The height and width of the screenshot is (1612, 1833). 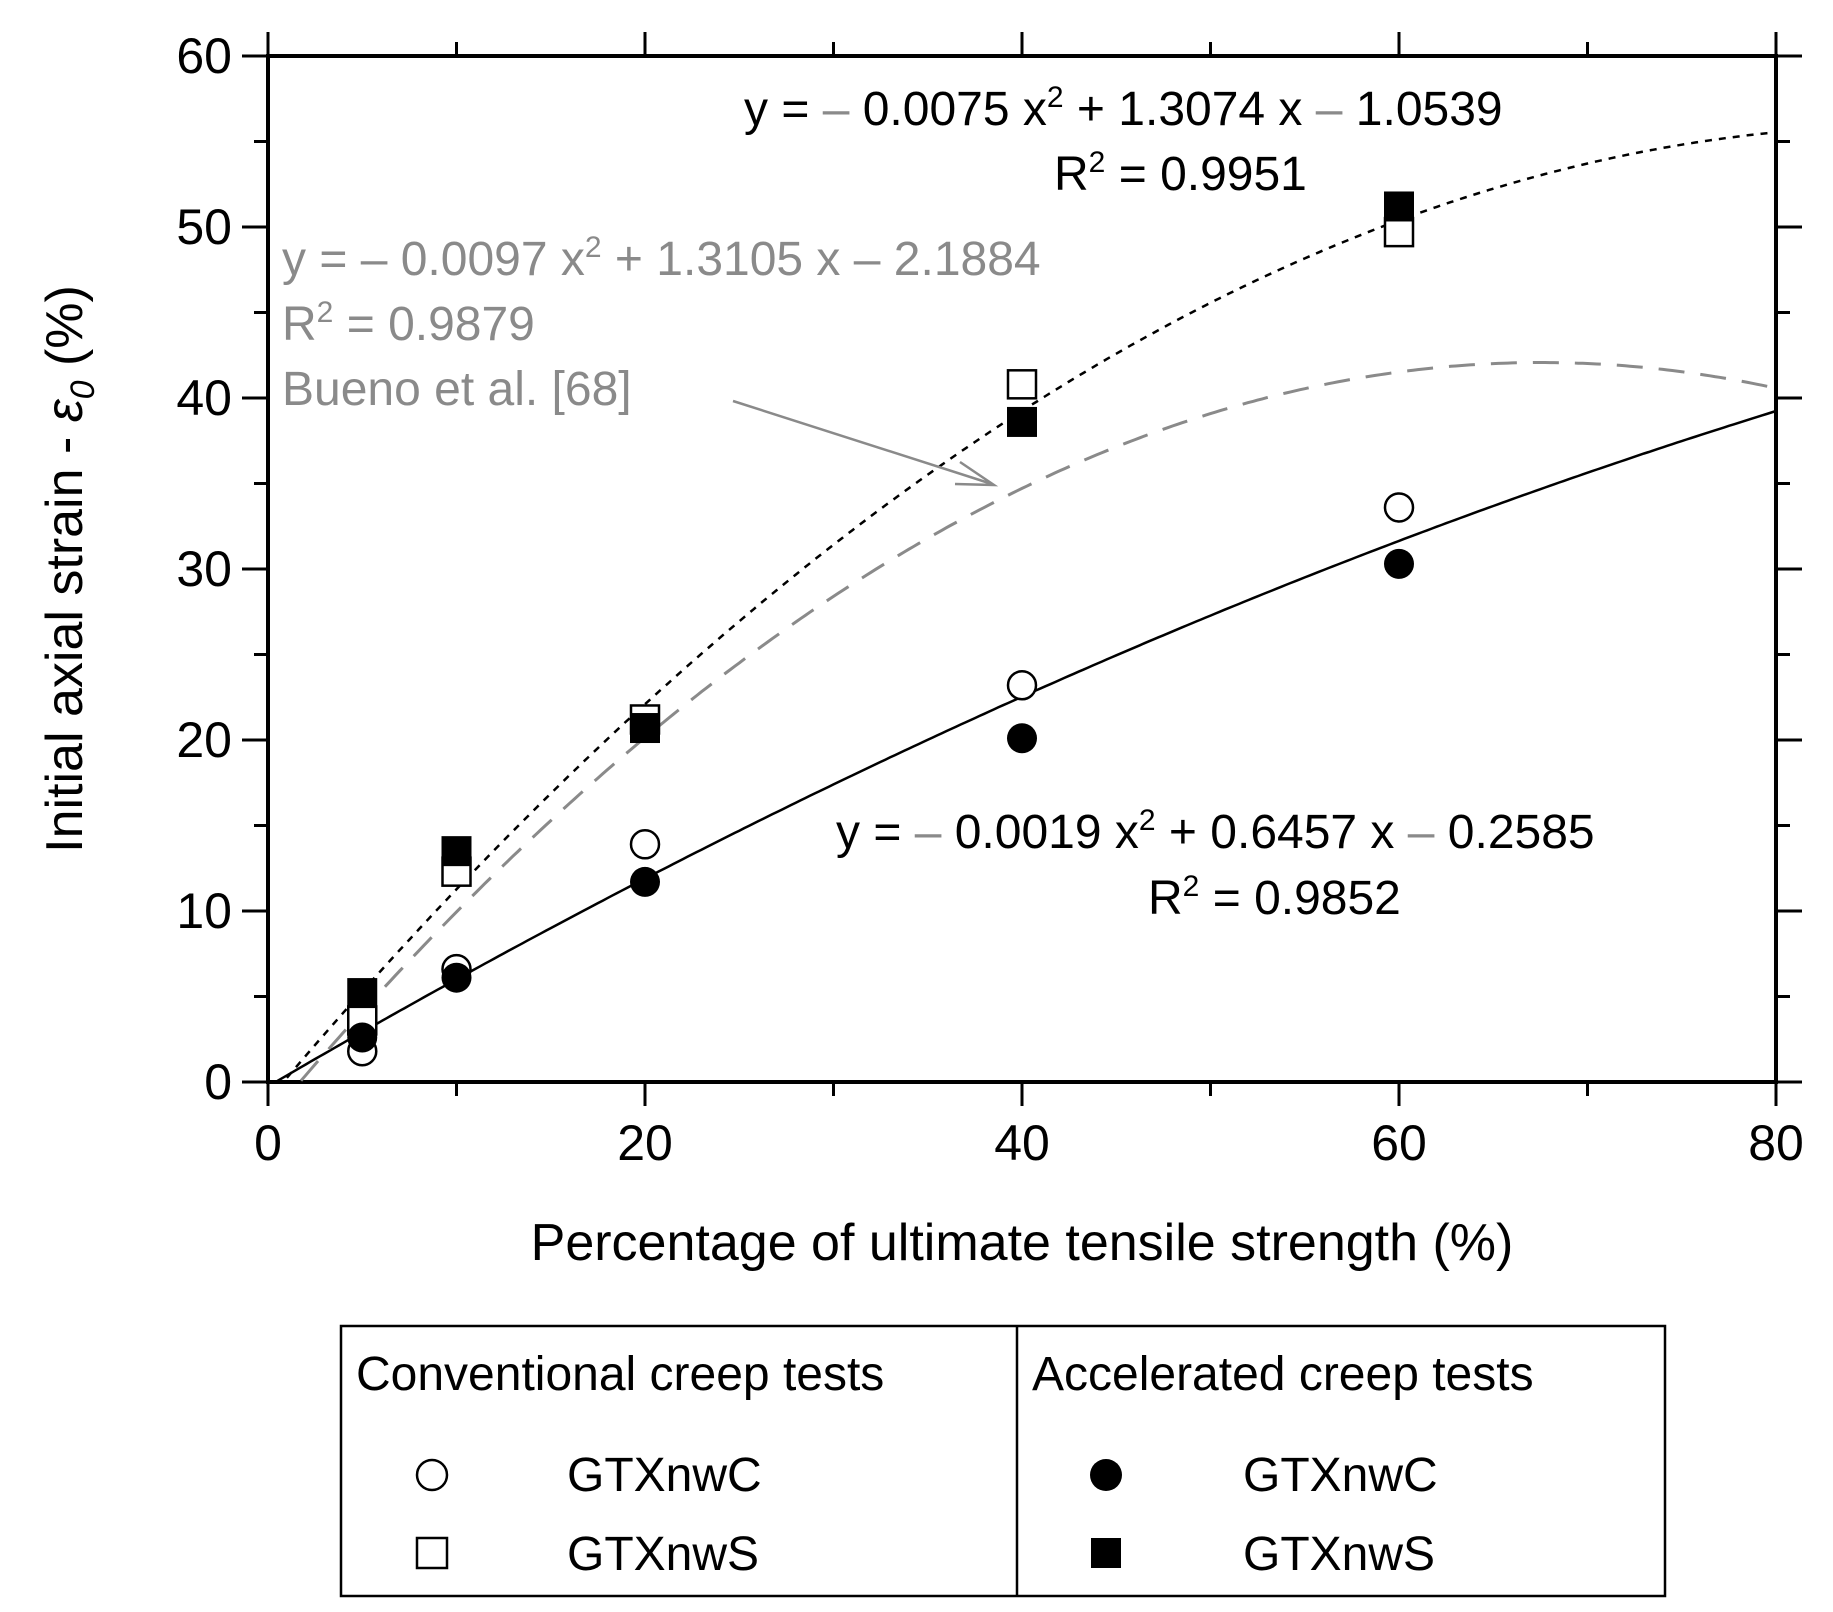 I want to click on y-tick-label: 60, so click(x=204, y=56).